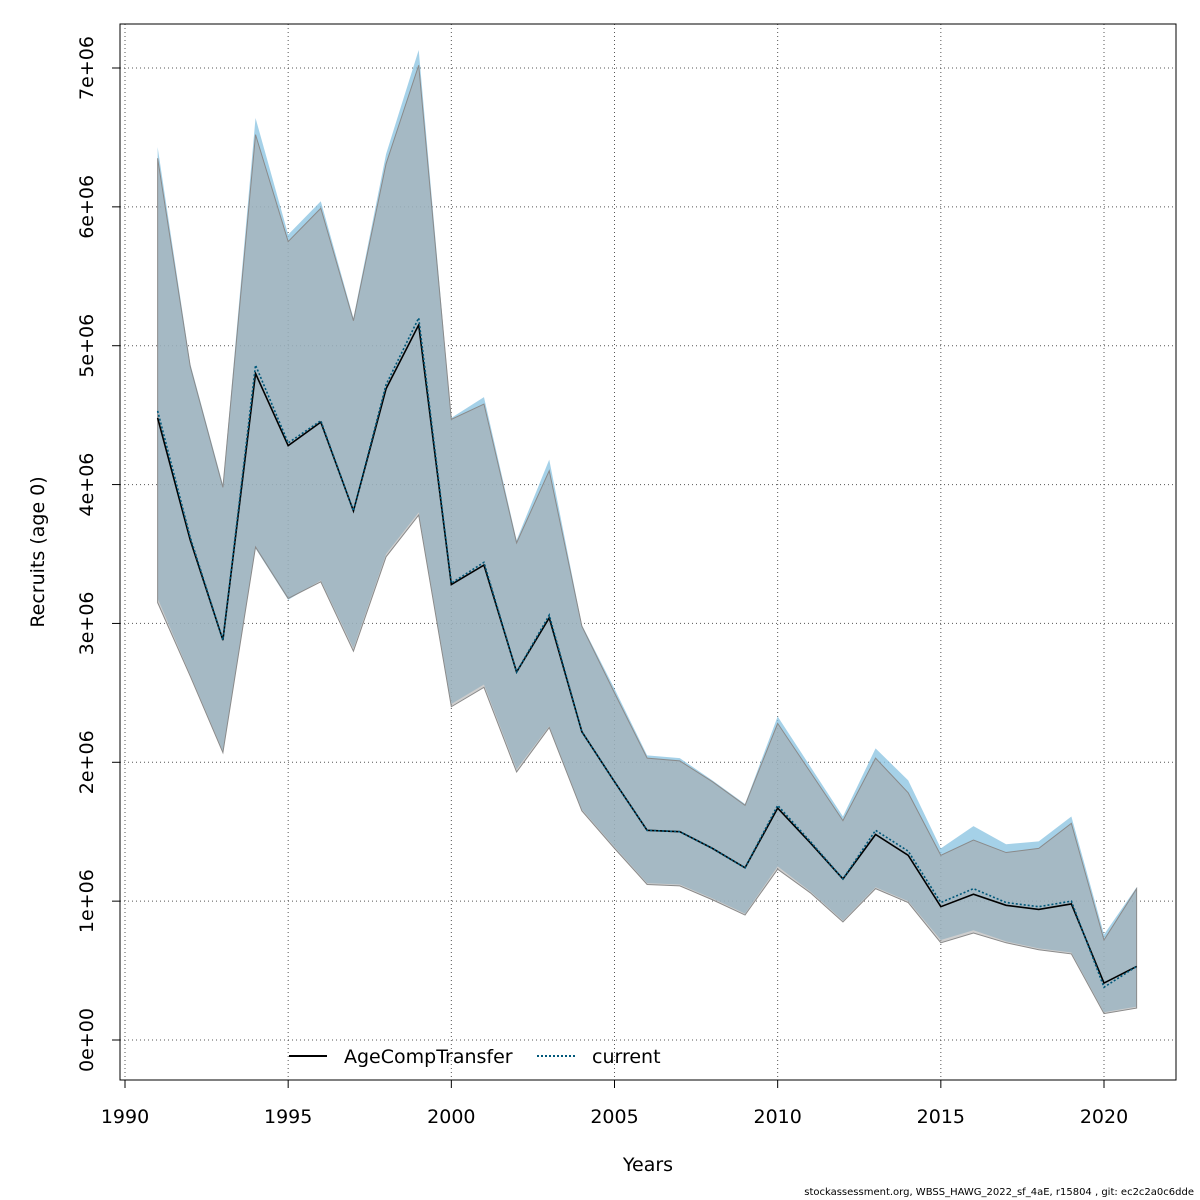  I want to click on legend: AgeCompTransfer current, so click(475, 1057).